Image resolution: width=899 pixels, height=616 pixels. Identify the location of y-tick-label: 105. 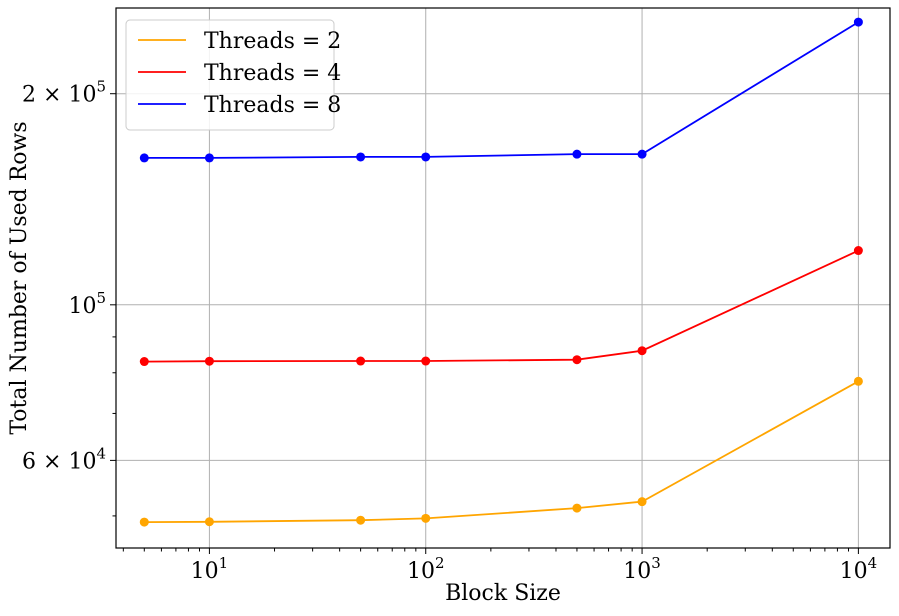
(87, 304).